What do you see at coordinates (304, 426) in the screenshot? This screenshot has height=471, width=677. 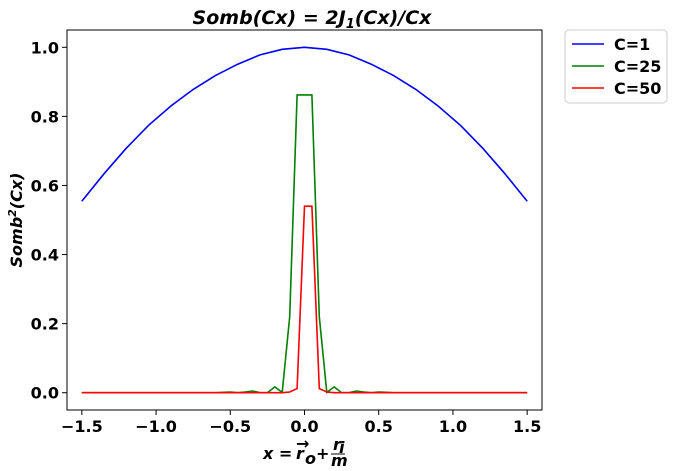 I see `x-tick-label: 0.0` at bounding box center [304, 426].